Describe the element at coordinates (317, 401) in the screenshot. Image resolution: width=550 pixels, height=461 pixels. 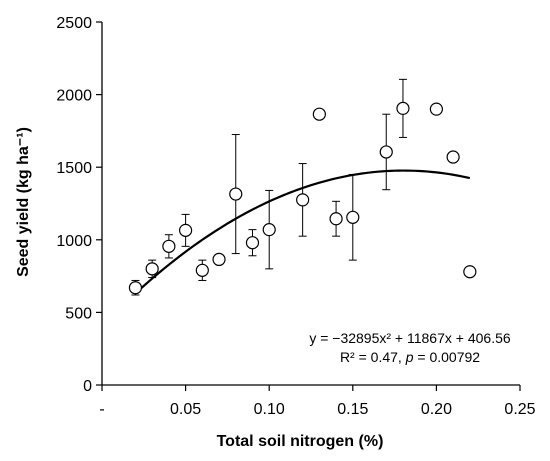
I see `x-ticks: - 0.05 0.10 0.15 0.20 0.25` at that location.